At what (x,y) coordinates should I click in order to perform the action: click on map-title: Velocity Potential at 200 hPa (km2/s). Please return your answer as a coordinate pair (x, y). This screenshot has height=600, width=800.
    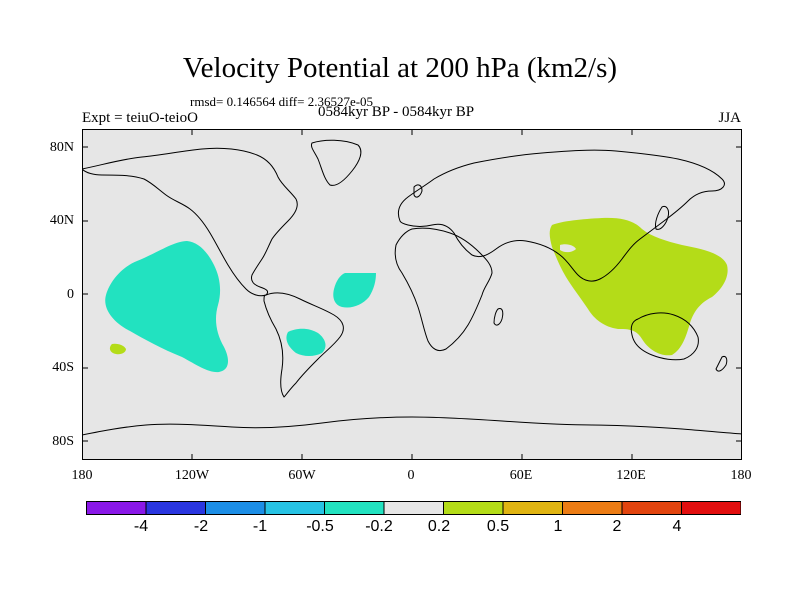
    Looking at the image, I should click on (400, 68).